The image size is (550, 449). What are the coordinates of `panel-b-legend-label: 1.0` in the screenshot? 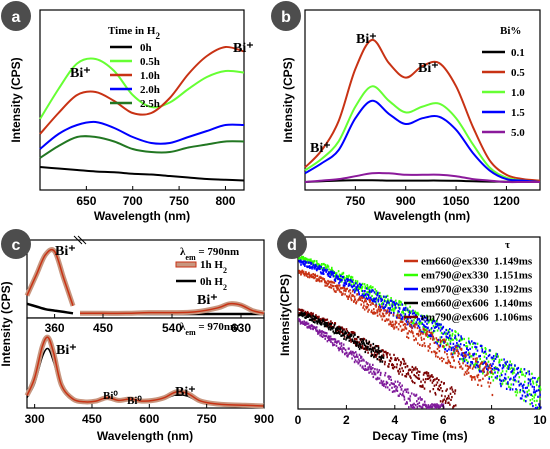 It's located at (518, 93).